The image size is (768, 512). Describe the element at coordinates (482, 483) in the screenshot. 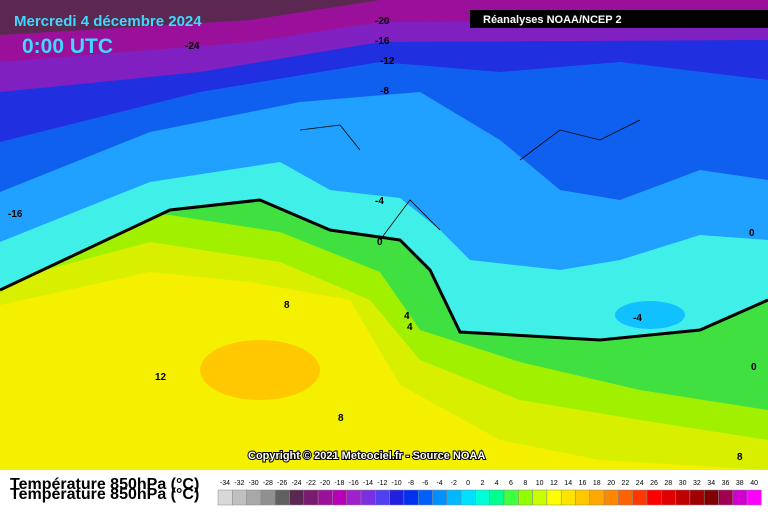

I see `legend-tick-label: 2` at that location.